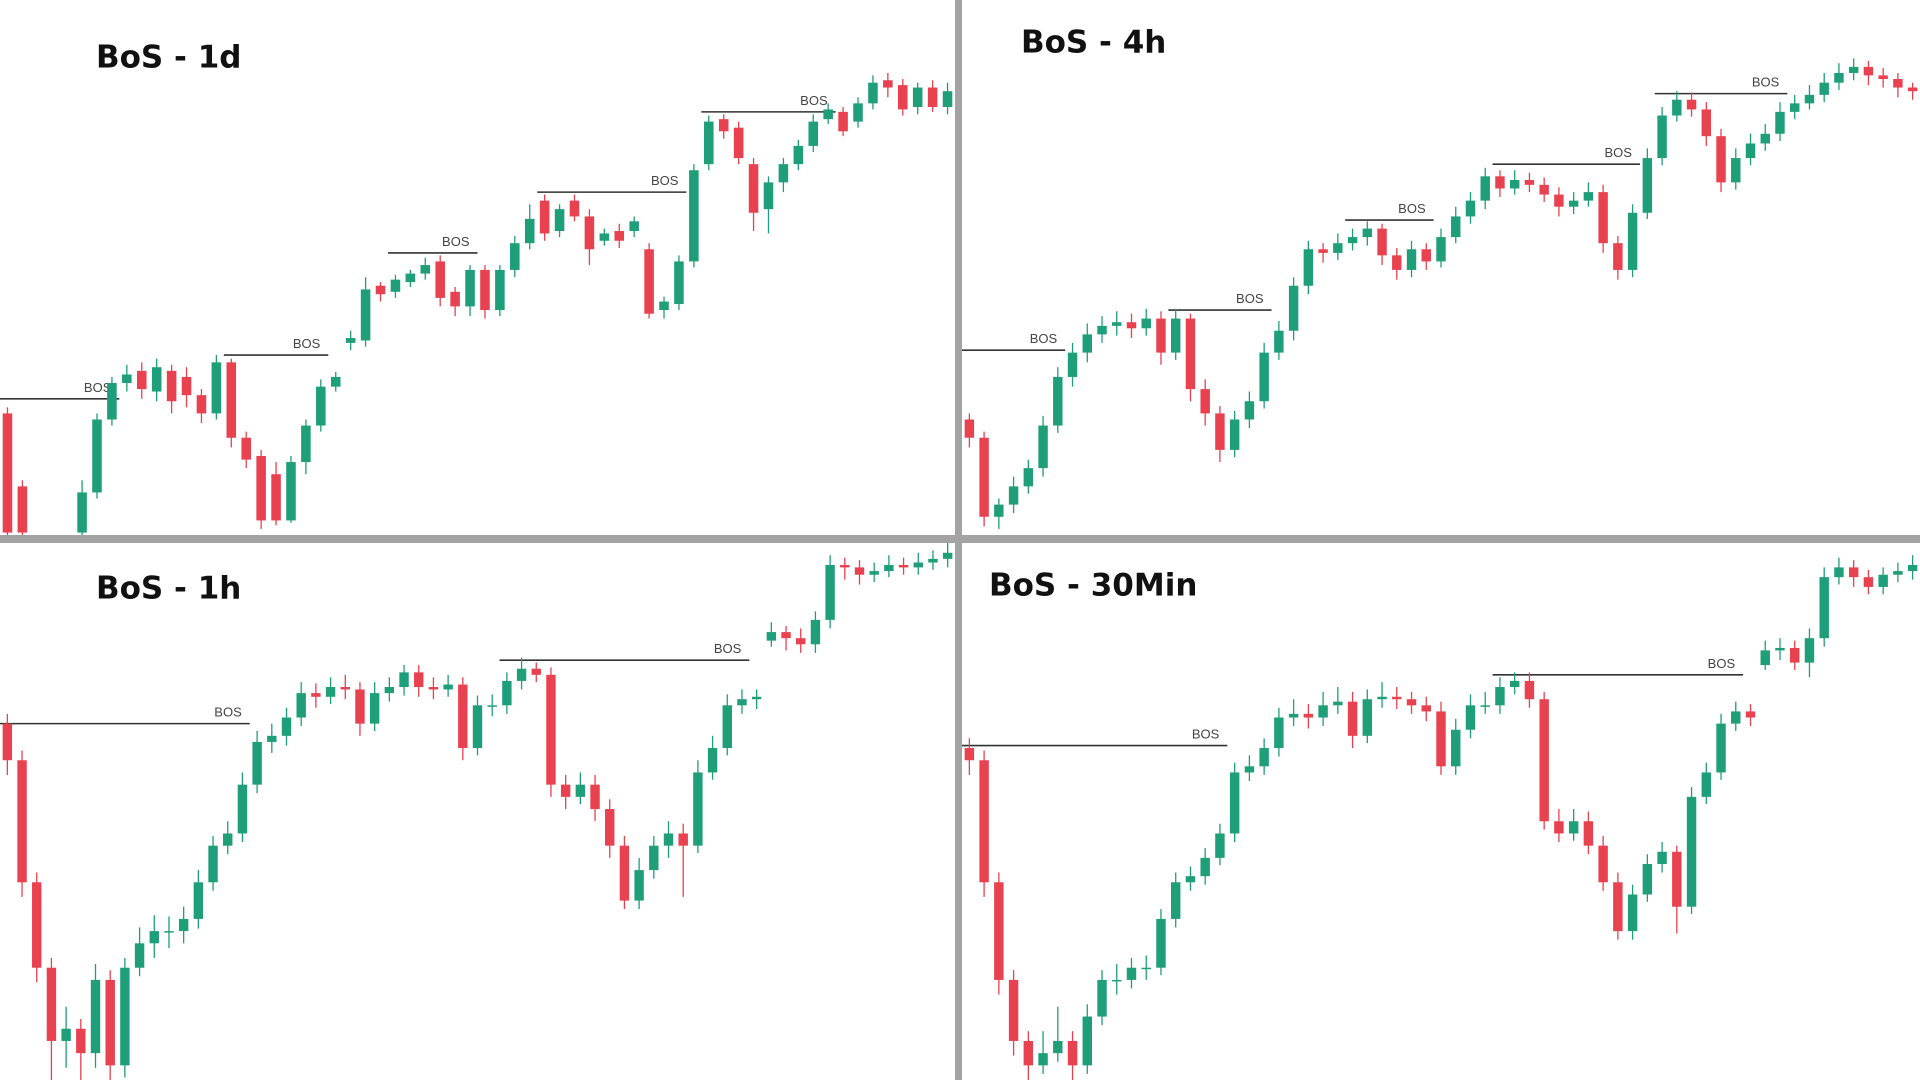  What do you see at coordinates (168, 58) in the screenshot?
I see `panel-title: BoS - 1d` at bounding box center [168, 58].